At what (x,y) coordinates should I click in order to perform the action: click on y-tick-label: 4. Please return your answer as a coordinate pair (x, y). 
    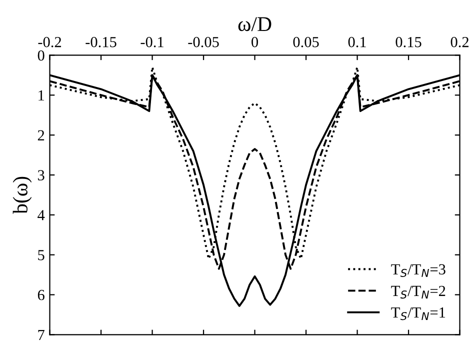
    Looking at the image, I should click on (41, 215).